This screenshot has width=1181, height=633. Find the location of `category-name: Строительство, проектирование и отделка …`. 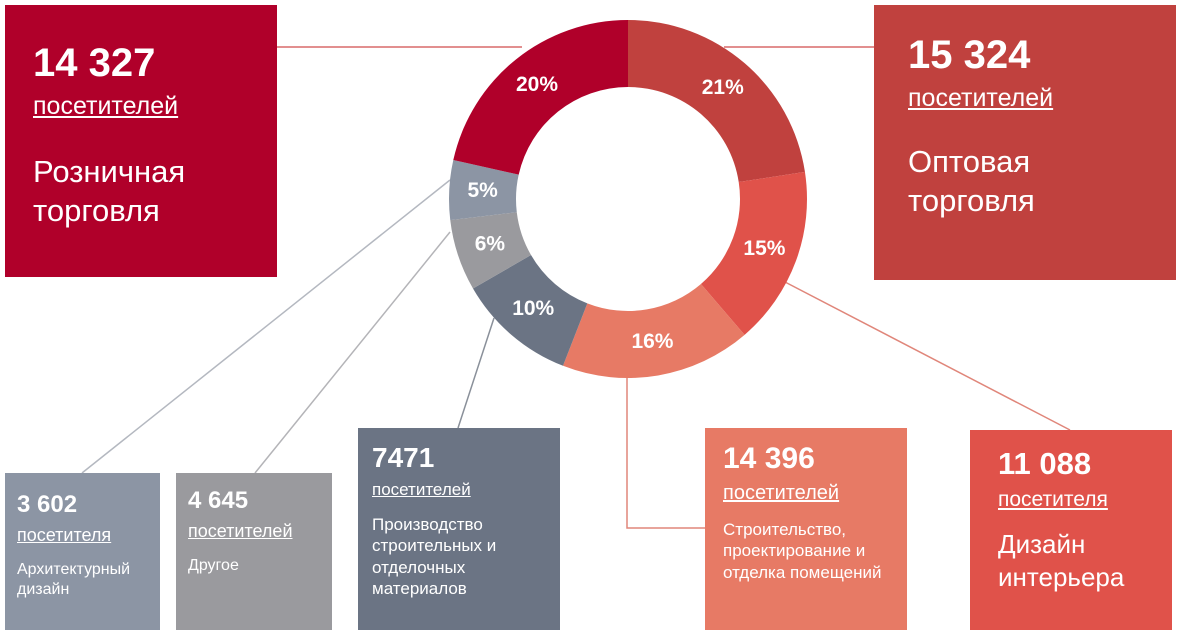

category-name: Строительство, проектирование и отделка … is located at coordinates (802, 551).